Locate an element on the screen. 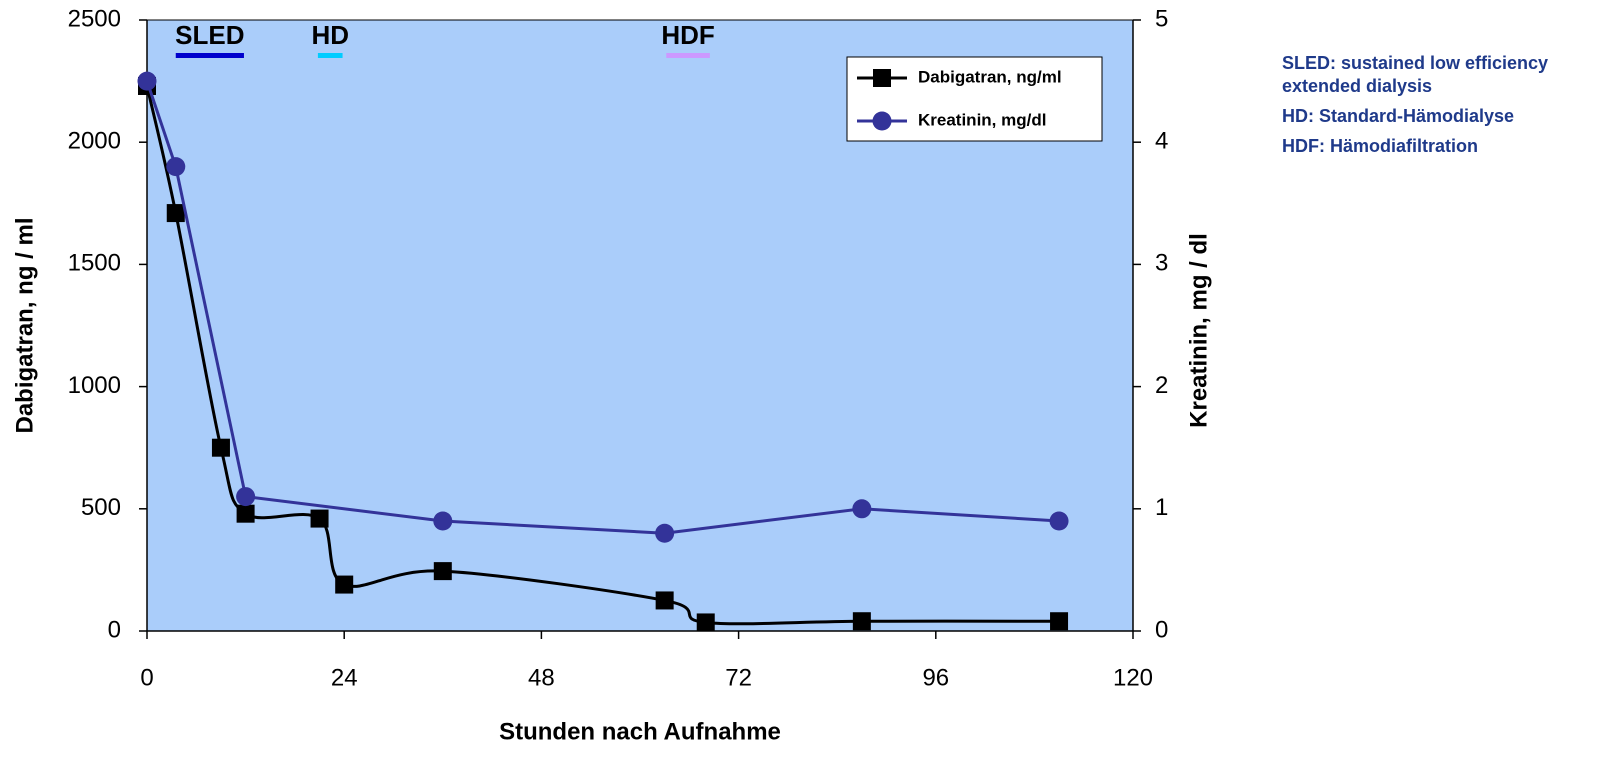  y2-tick-label: 5 is located at coordinates (1161, 18).